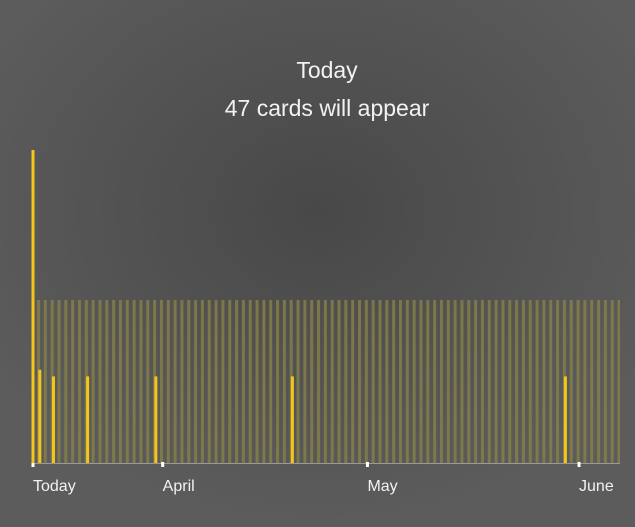 This screenshot has height=527, width=635. What do you see at coordinates (596, 486) in the screenshot?
I see `x-tick-label: June` at bounding box center [596, 486].